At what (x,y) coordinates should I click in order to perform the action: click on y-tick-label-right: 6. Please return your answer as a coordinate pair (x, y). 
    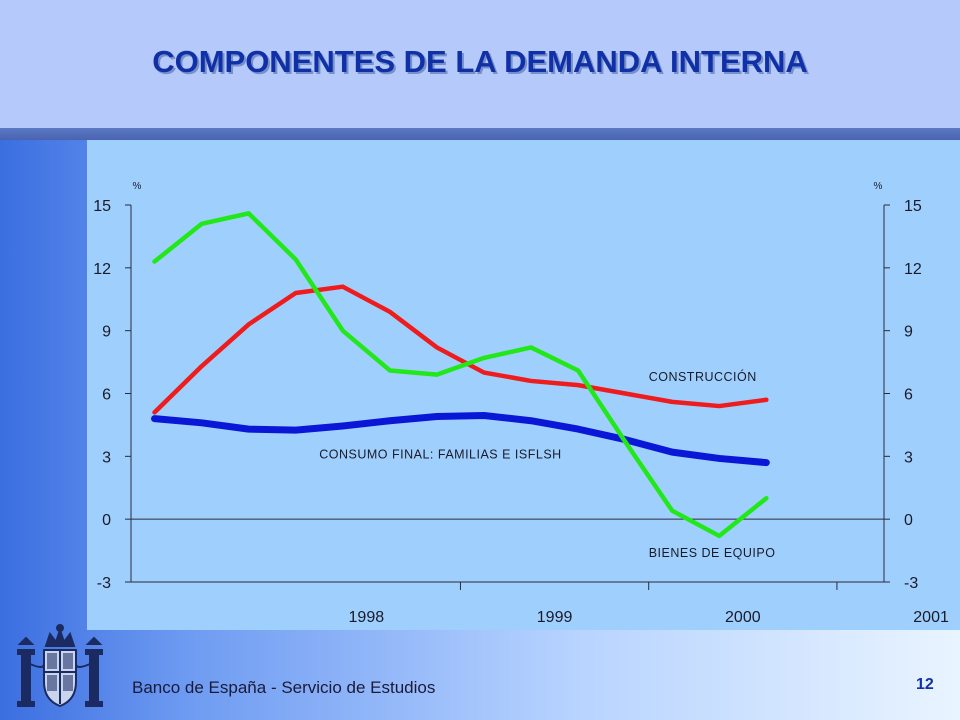
    Looking at the image, I should click on (908, 395).